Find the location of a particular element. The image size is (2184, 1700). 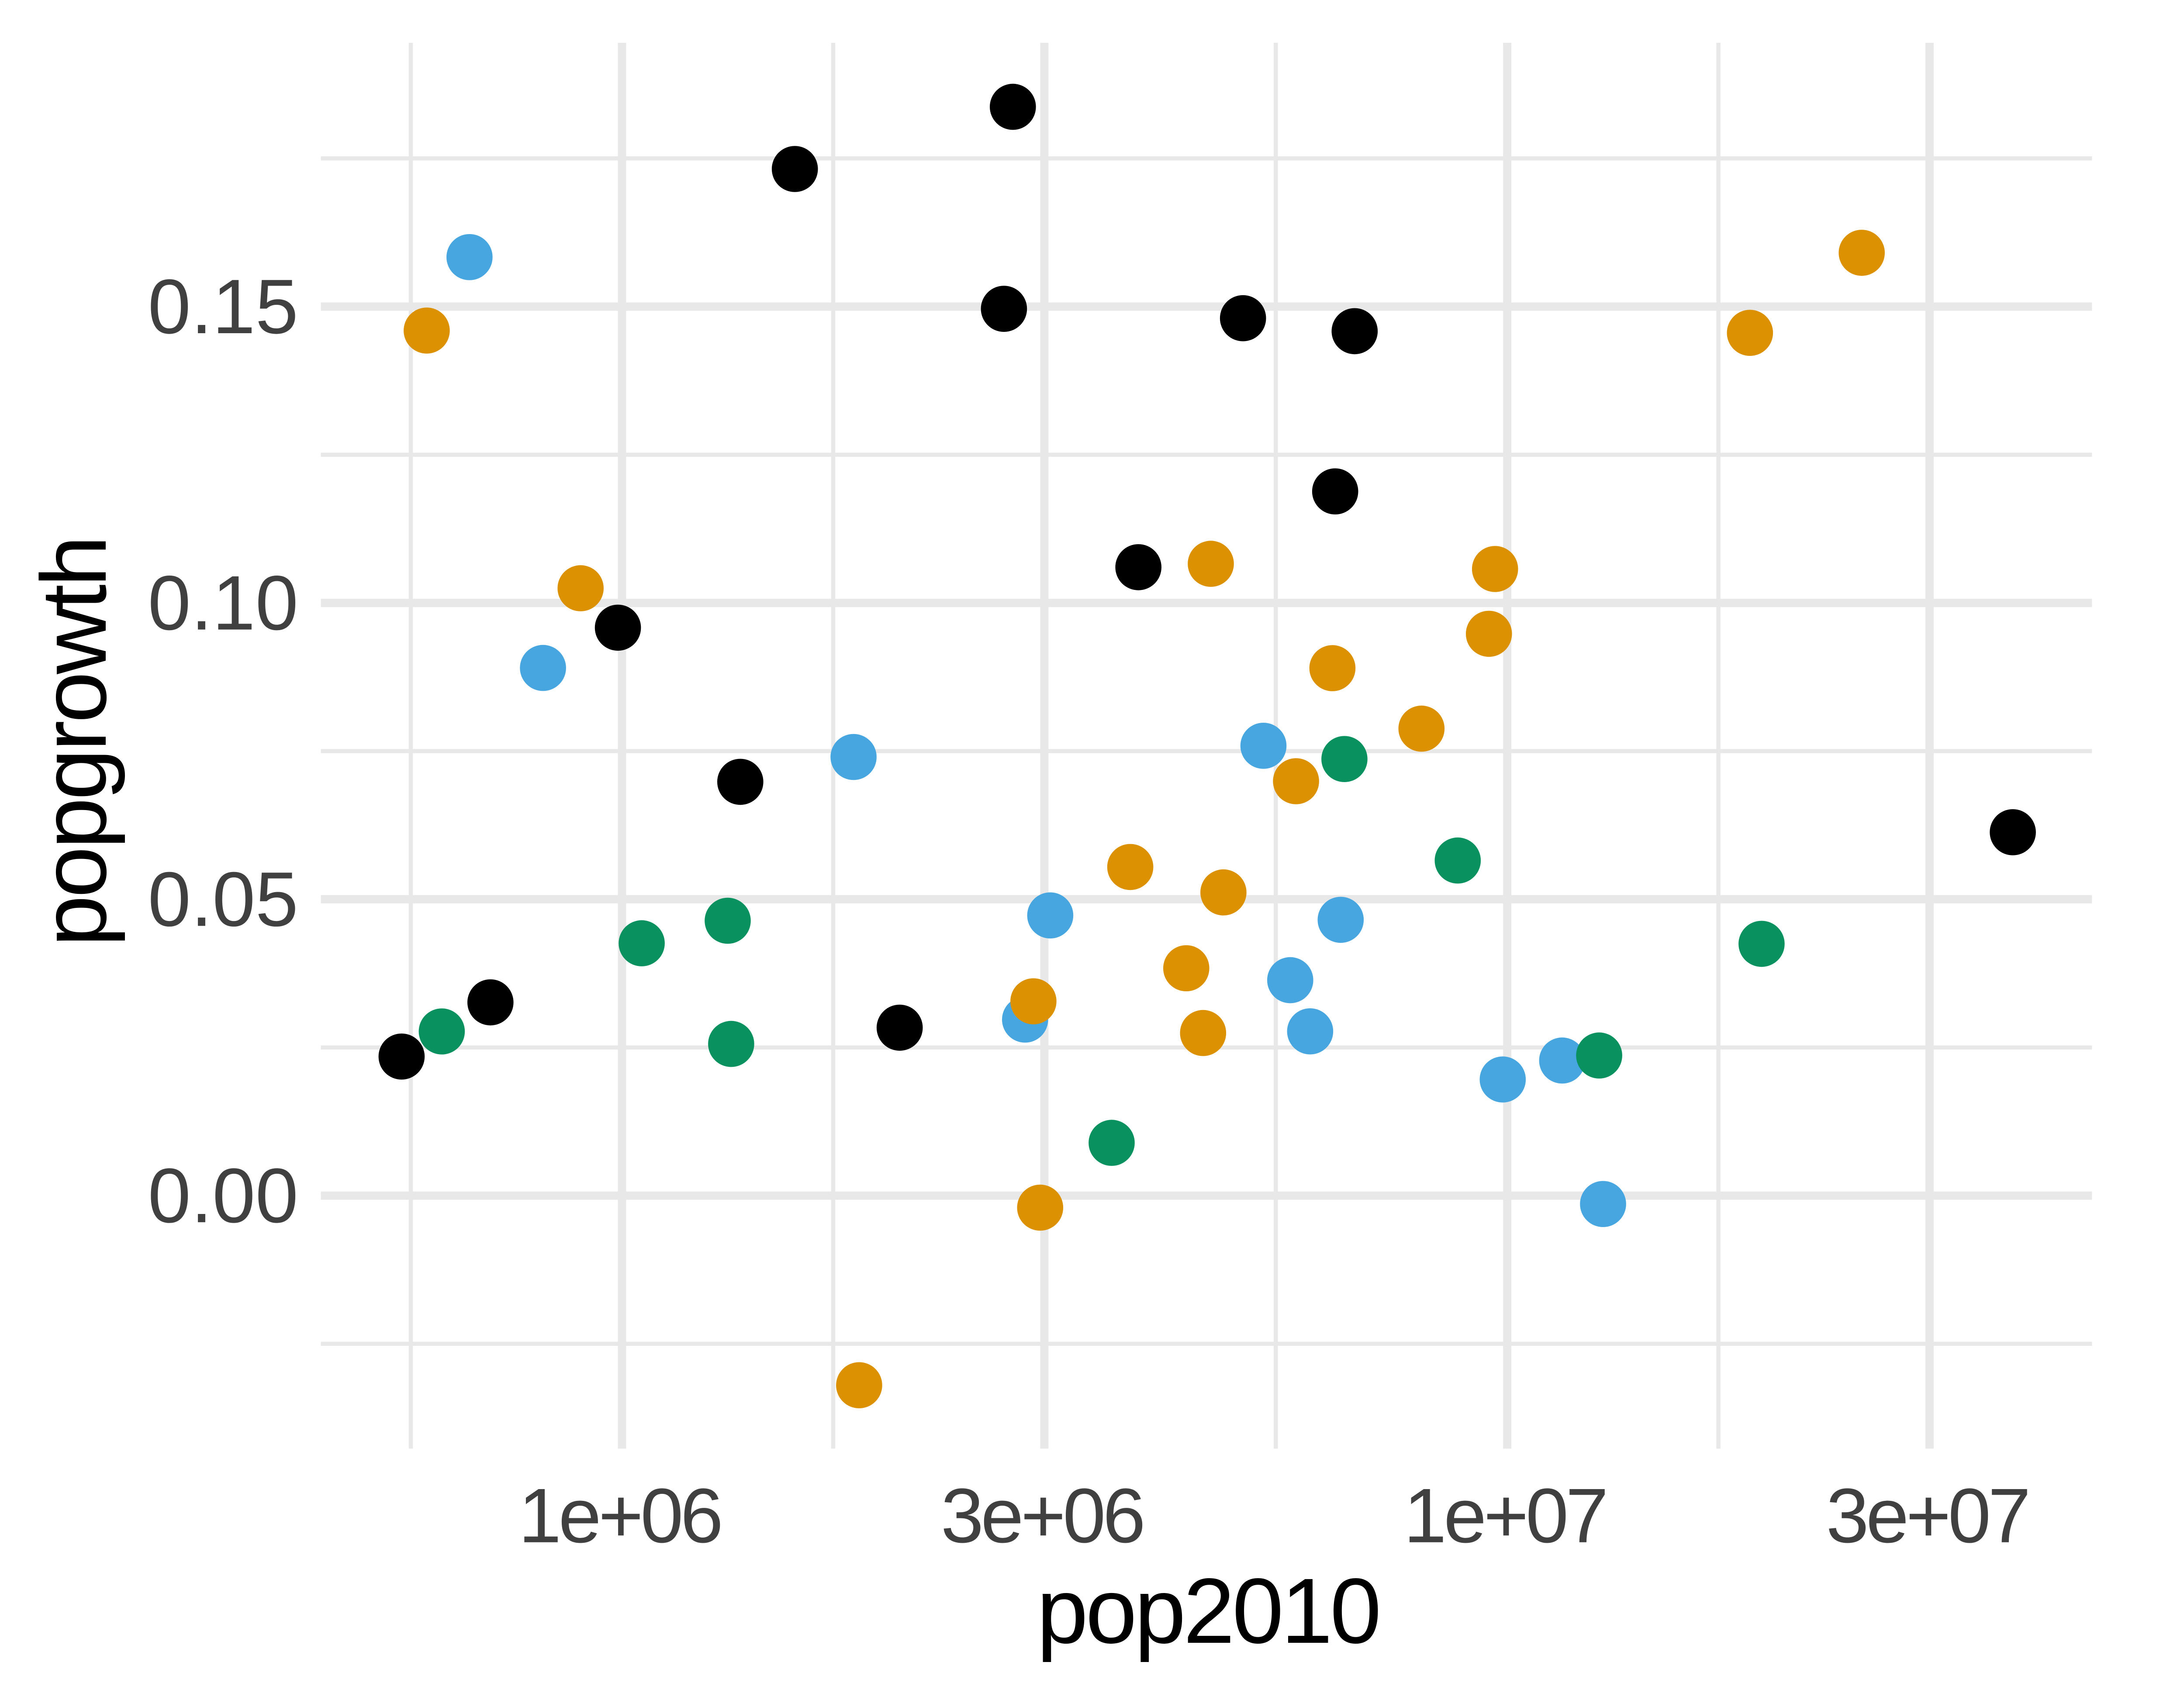

svg-text: pop2010 is located at coordinates (1208, 1610).